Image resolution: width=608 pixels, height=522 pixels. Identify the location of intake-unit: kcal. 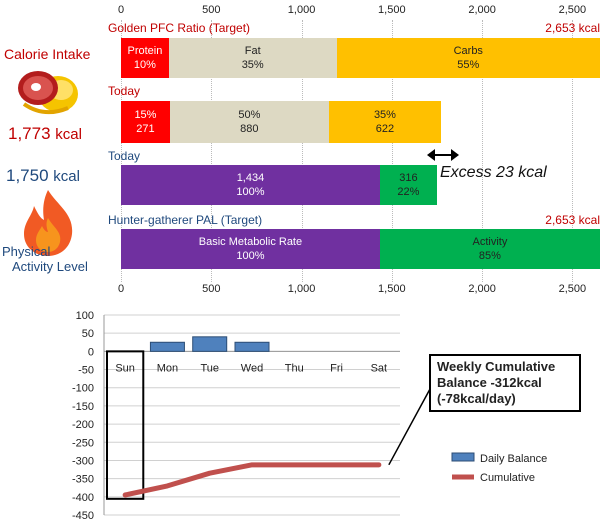
(68, 134).